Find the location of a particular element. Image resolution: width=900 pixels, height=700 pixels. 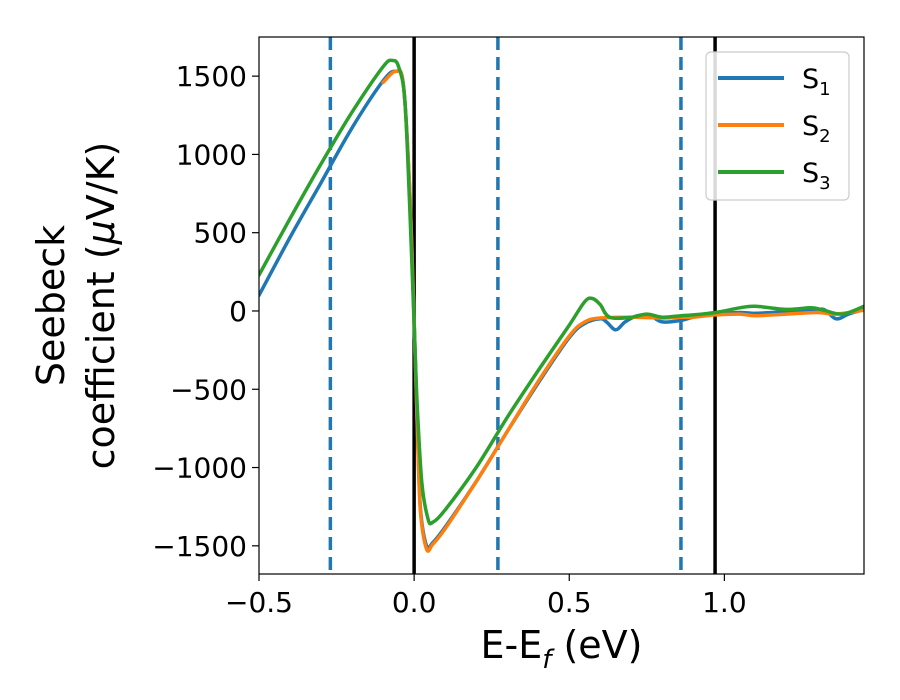

legend-label: S1 is located at coordinates (816, 82).